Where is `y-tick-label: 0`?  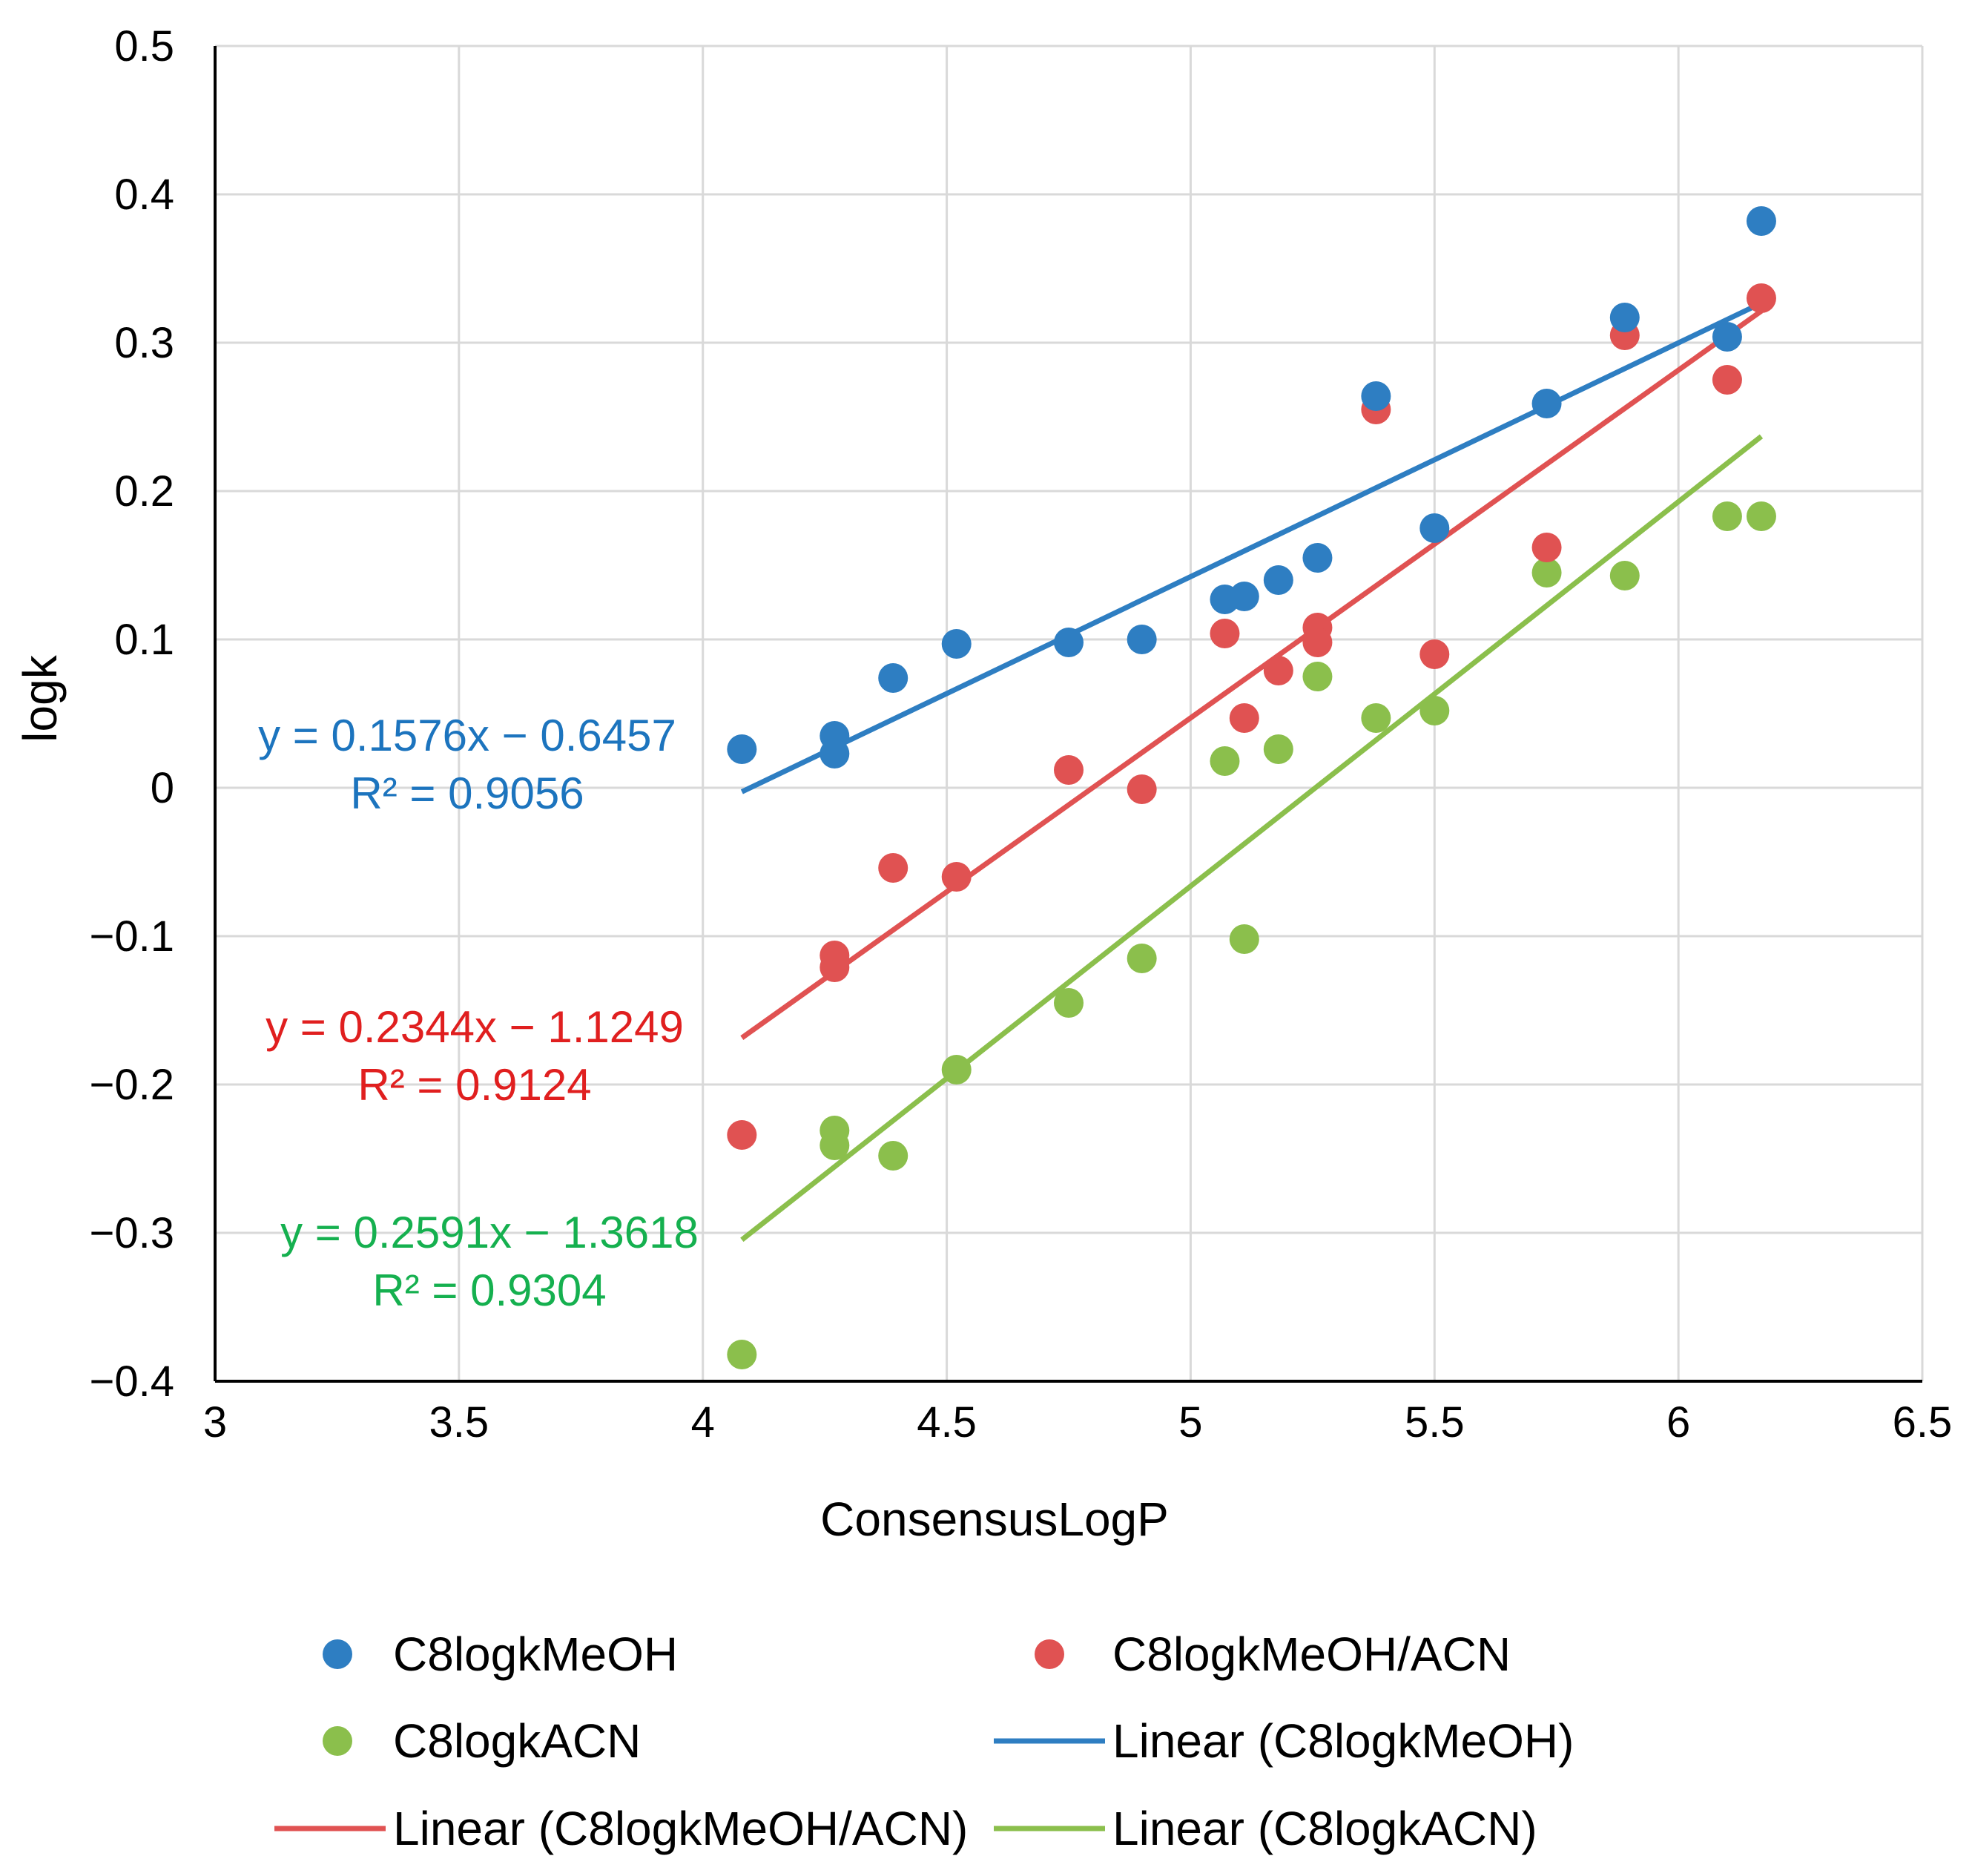 y-tick-label: 0 is located at coordinates (162, 788).